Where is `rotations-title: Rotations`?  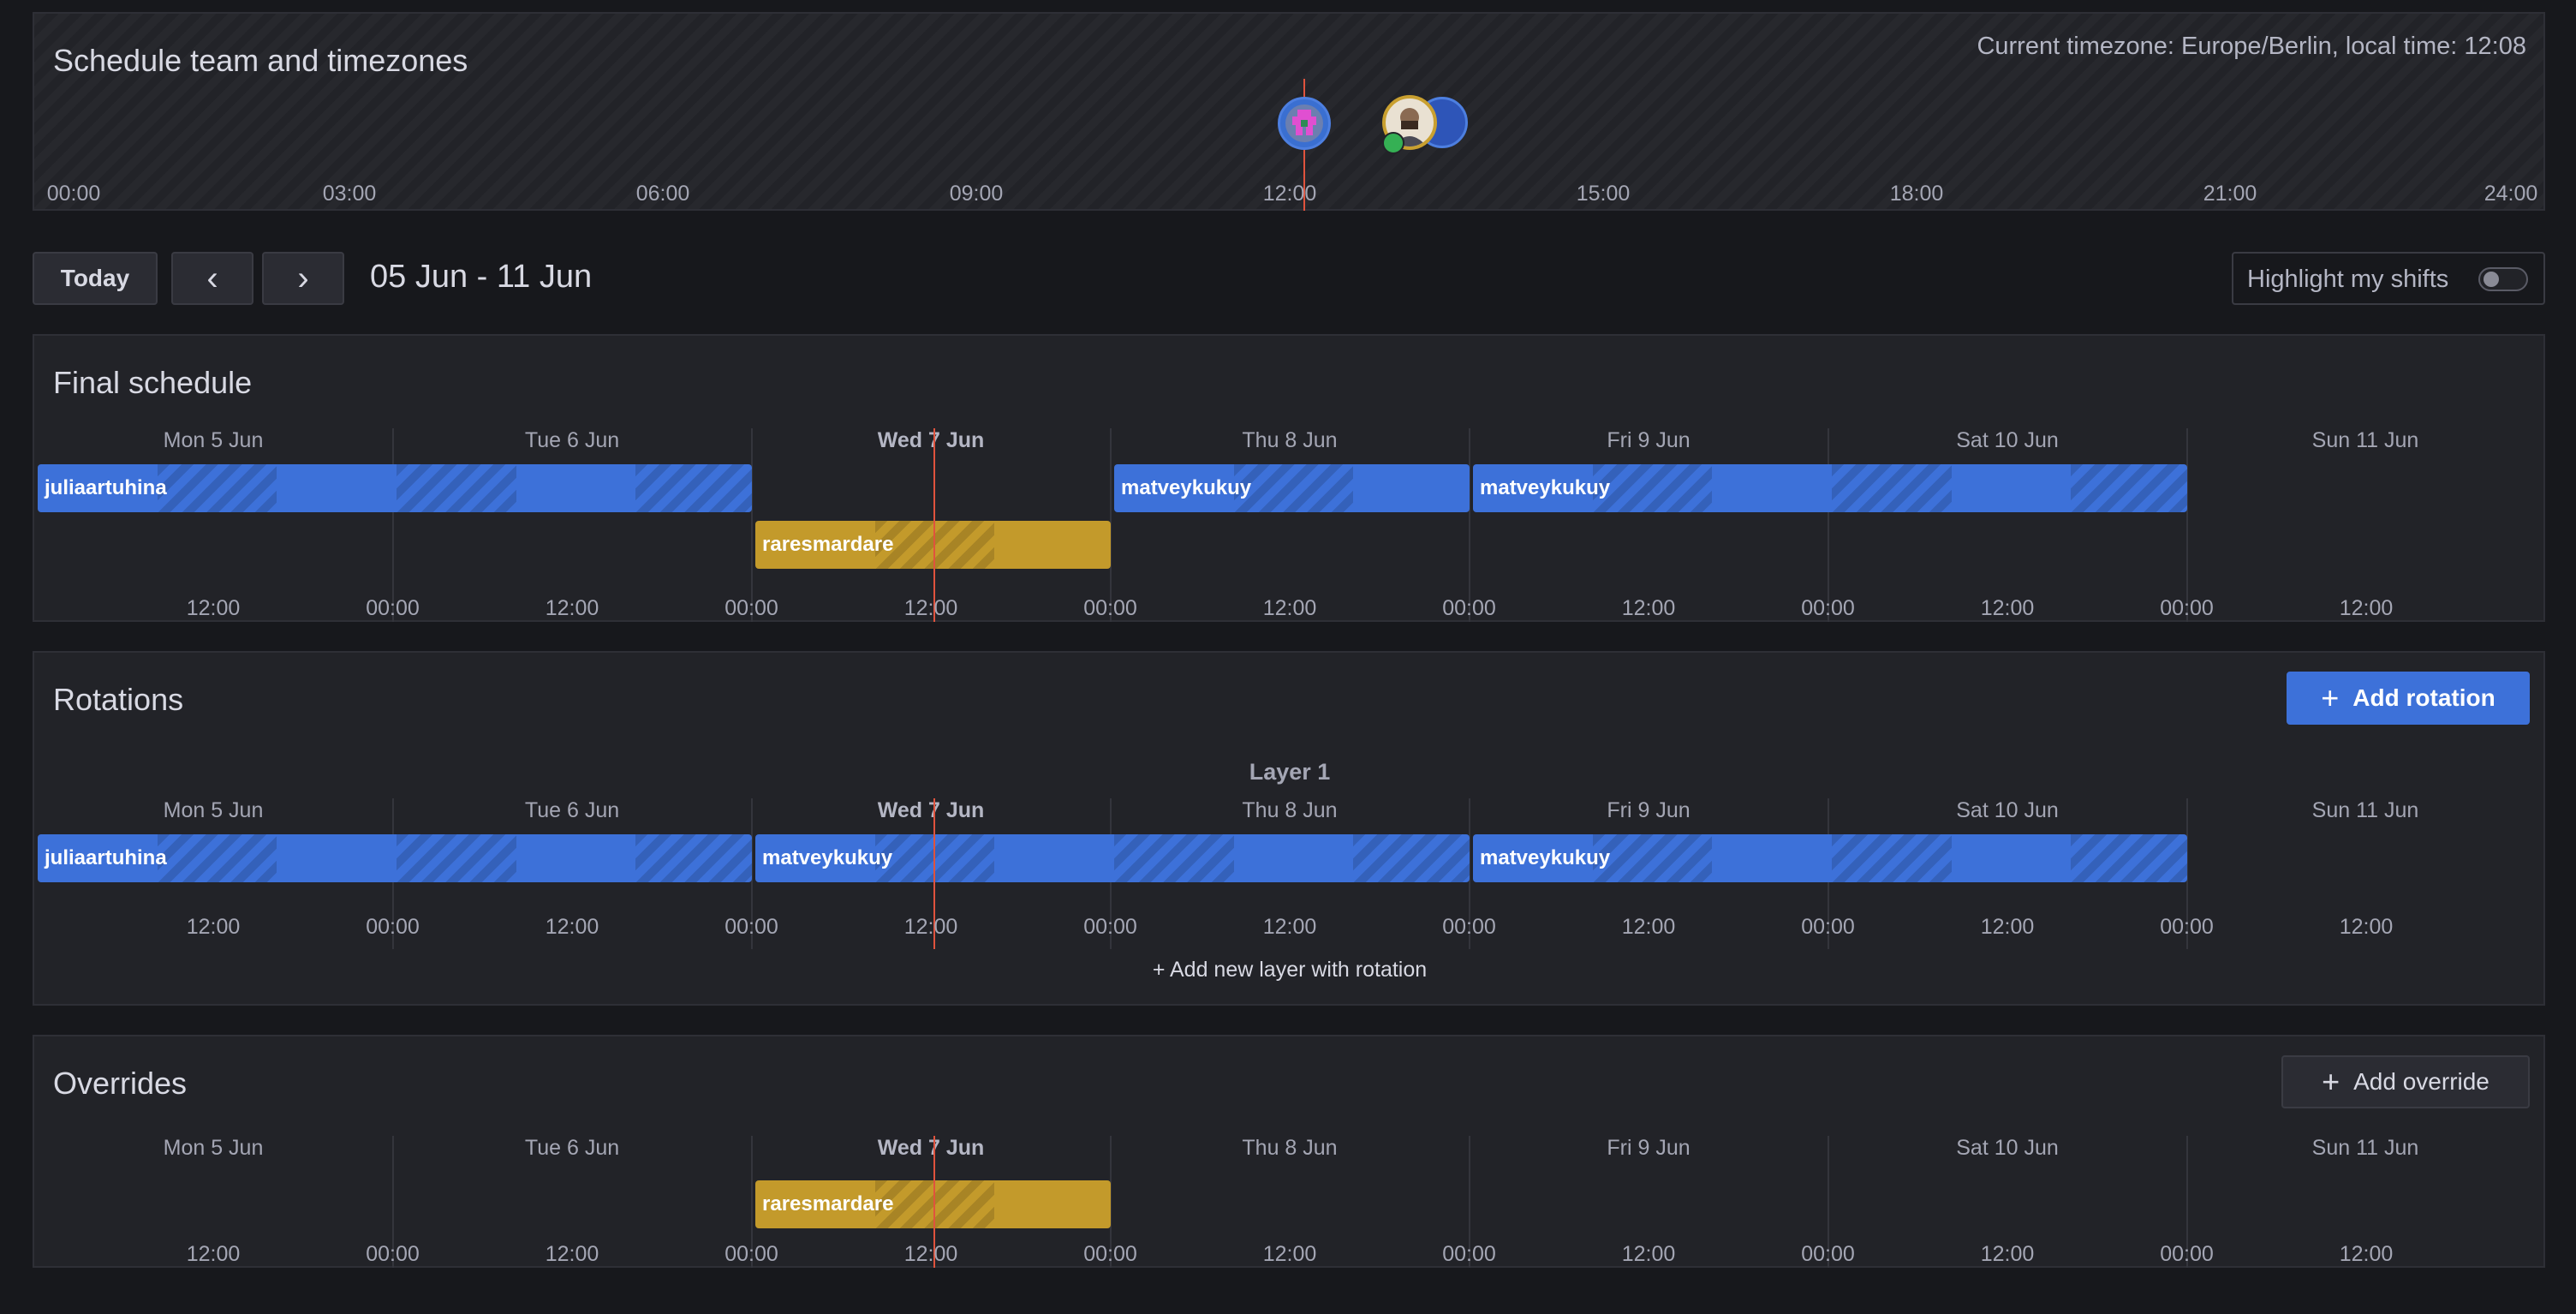 rotations-title: Rotations is located at coordinates (118, 699).